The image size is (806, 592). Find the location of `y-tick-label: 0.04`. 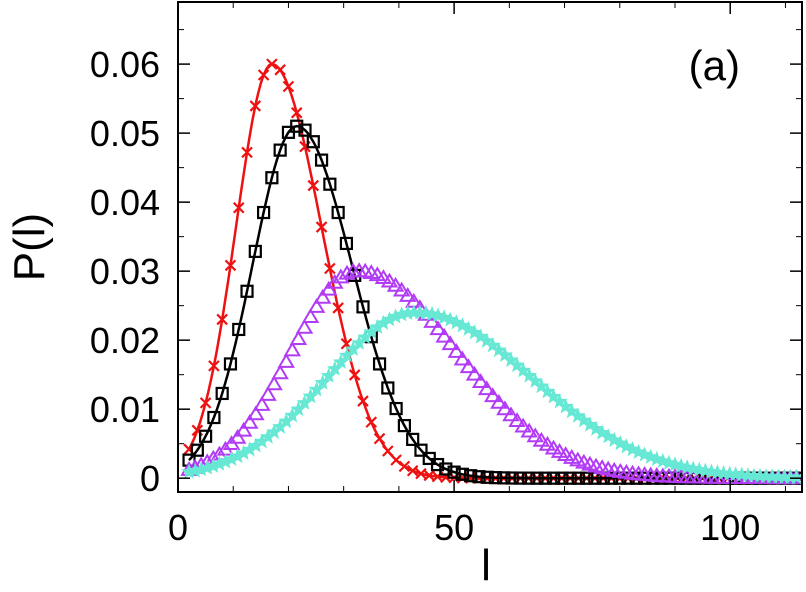

y-tick-label: 0.04 is located at coordinates (125, 202).